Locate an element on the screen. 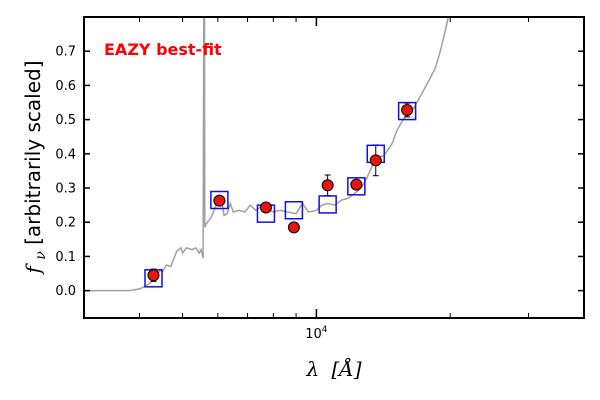 The height and width of the screenshot is (400, 600). x-axis-unit: [Å] is located at coordinates (346, 368).